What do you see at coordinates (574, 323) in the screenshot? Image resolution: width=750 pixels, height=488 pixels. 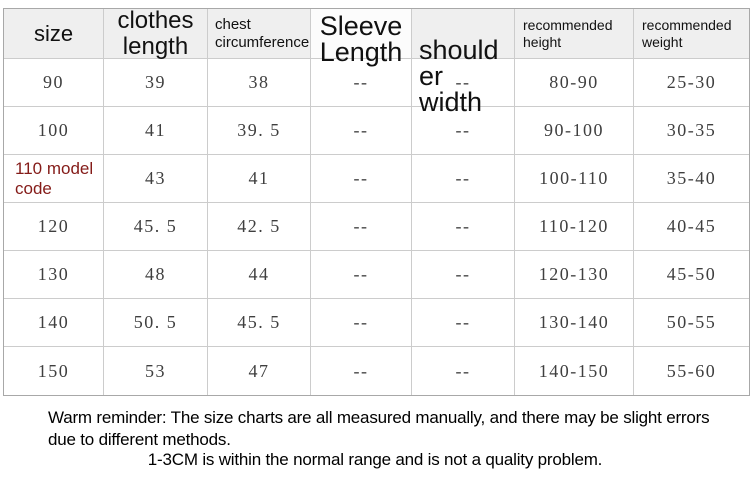 I see `cell-recommended-height: 130-140` at bounding box center [574, 323].